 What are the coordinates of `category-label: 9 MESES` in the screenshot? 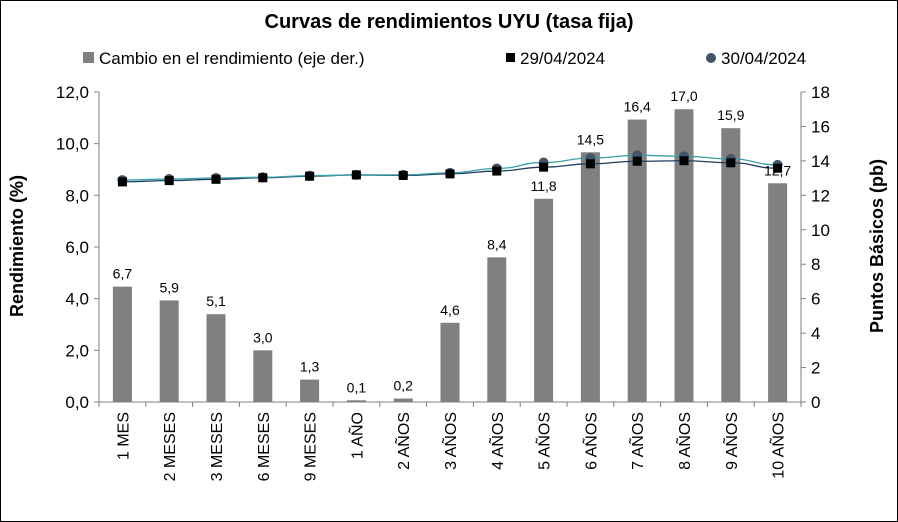 It's located at (311, 446).